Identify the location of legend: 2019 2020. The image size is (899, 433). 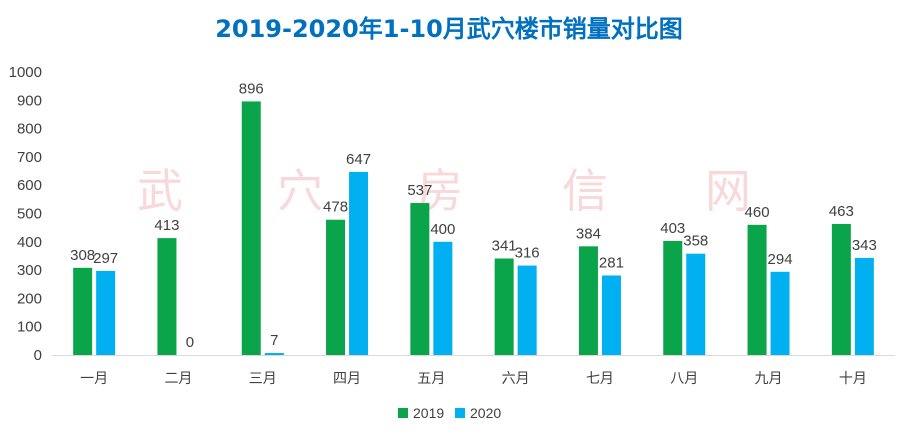
(449, 413).